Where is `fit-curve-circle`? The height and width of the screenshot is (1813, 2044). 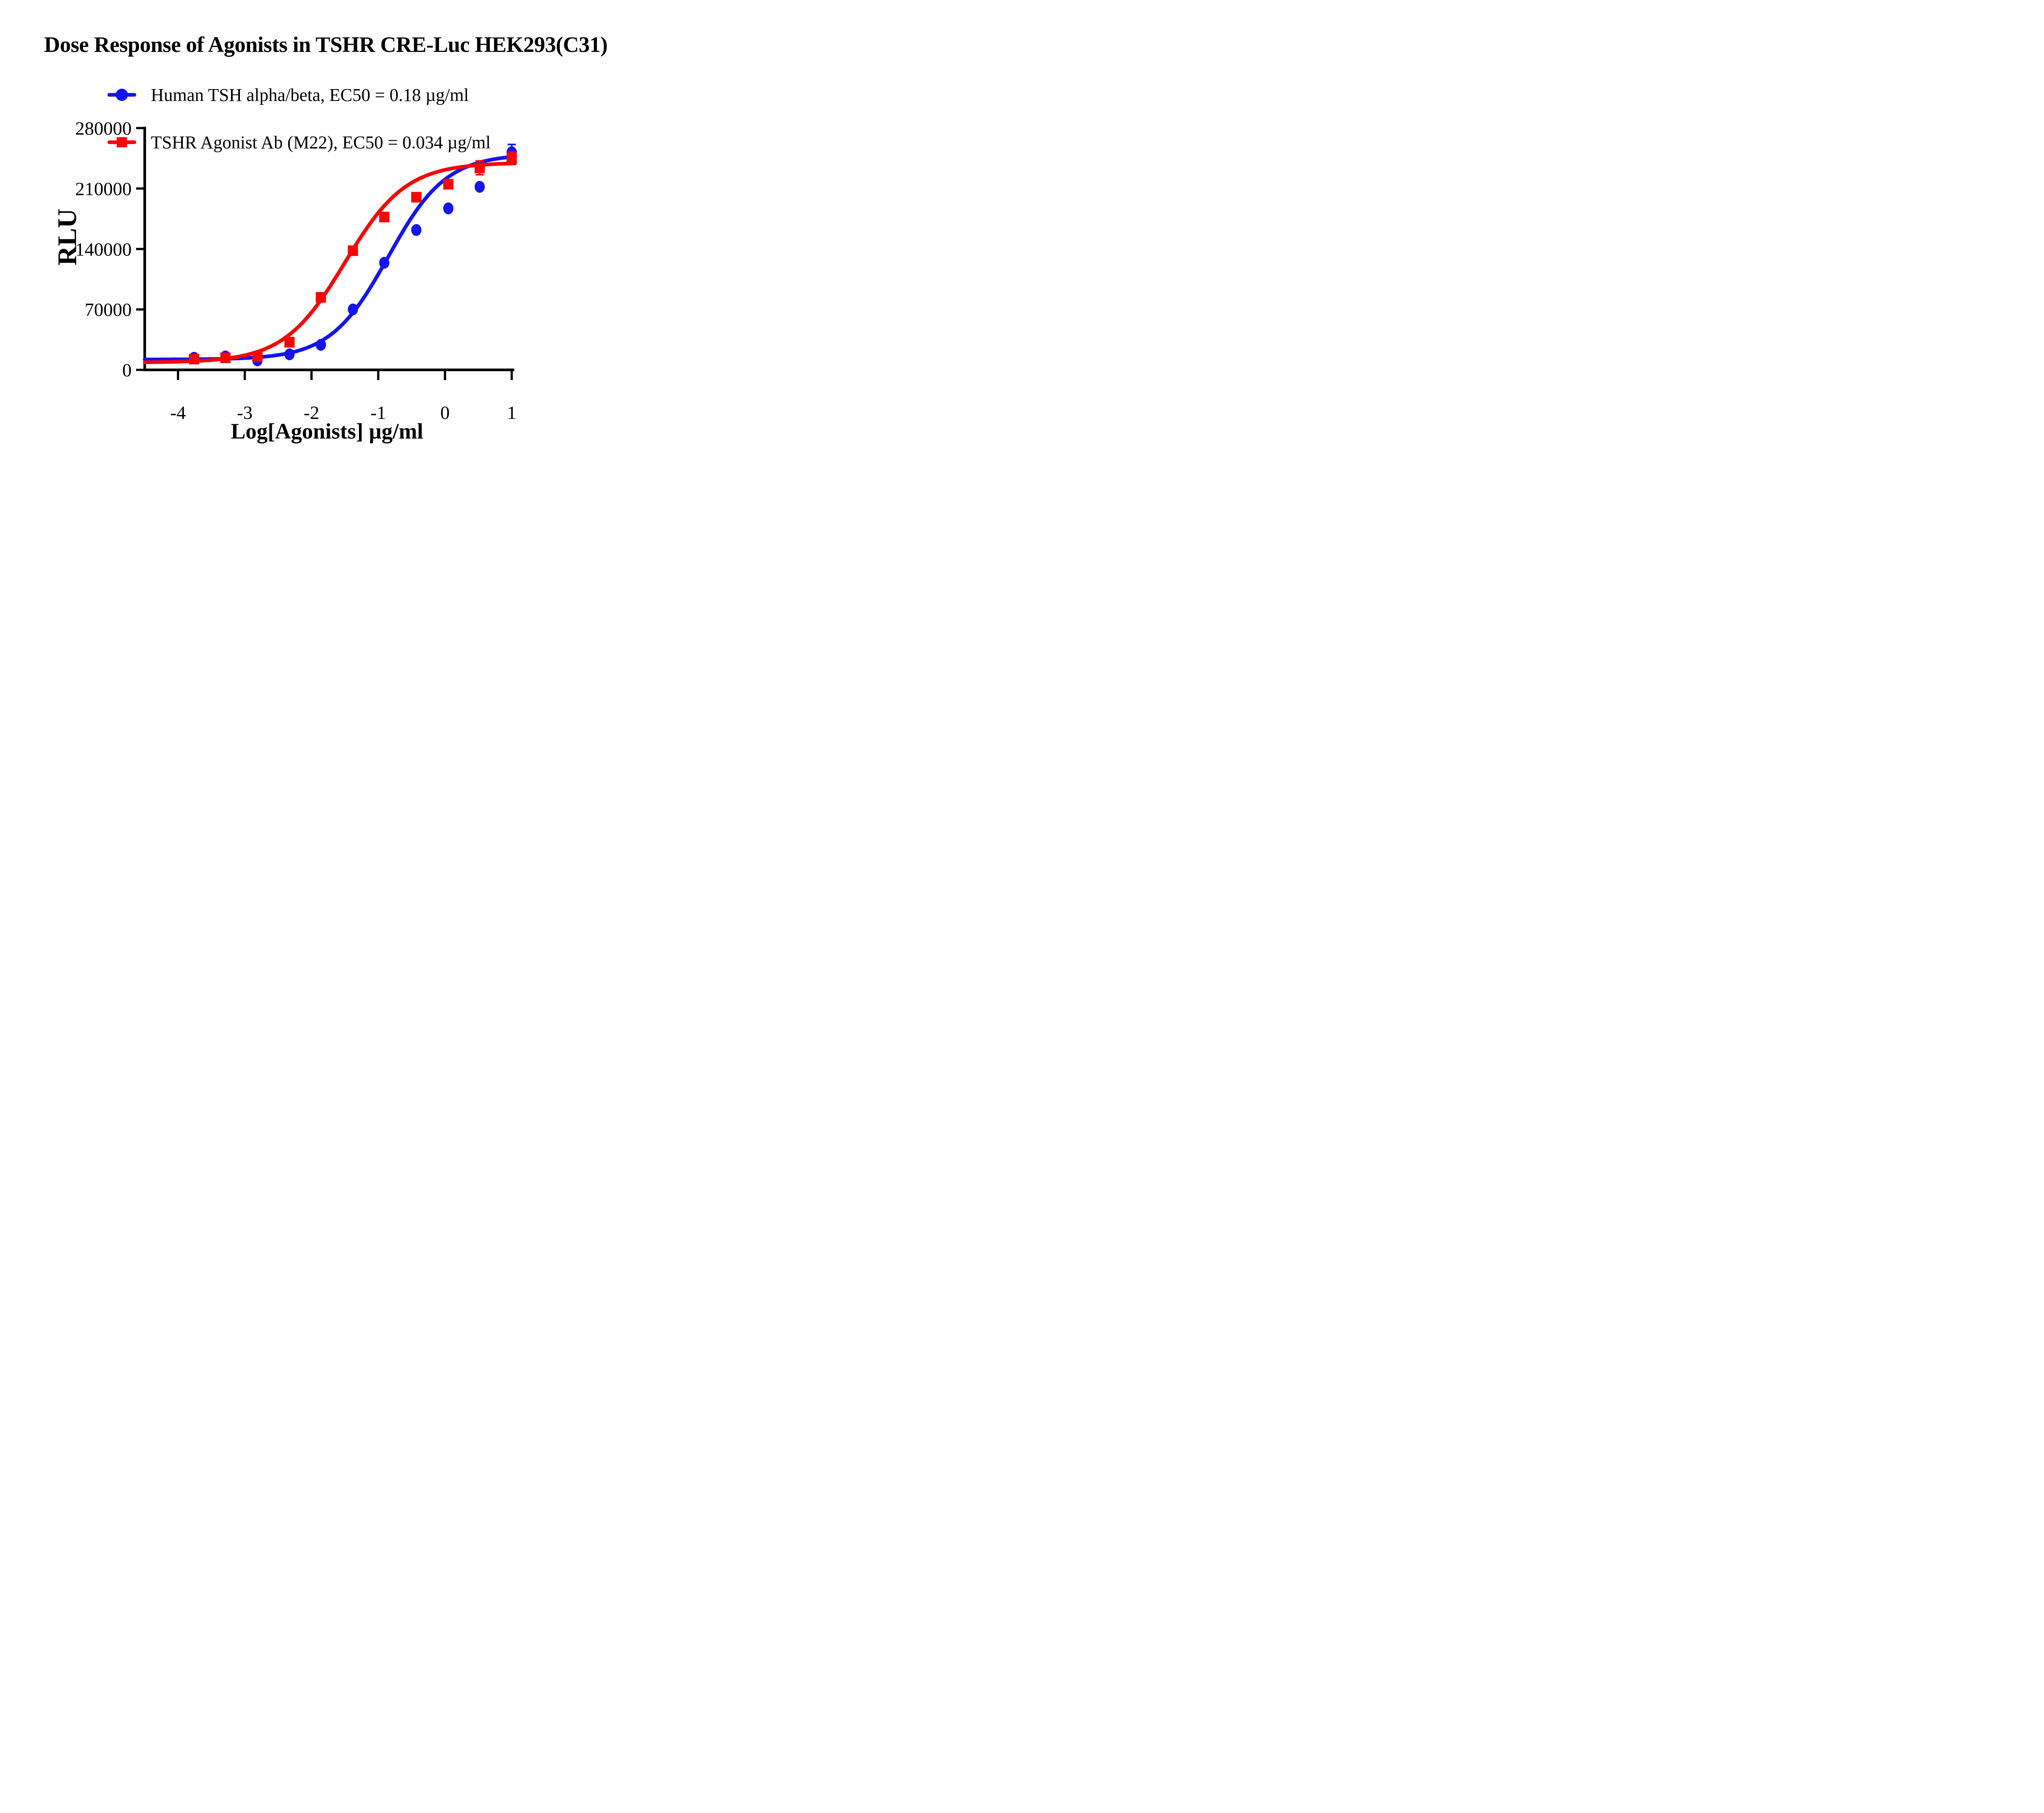
fit-curve-circle is located at coordinates (330, 257).